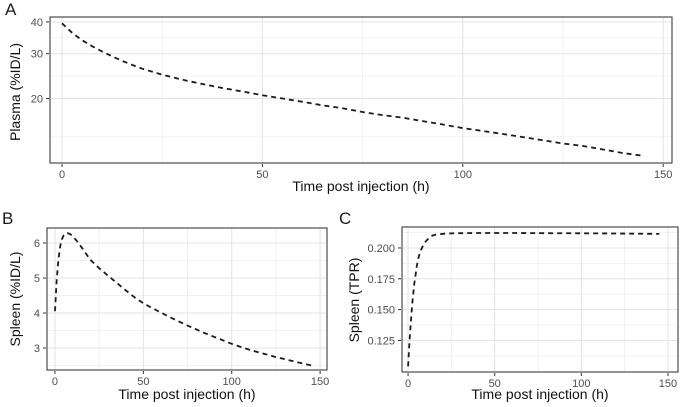  I want to click on panel-a-x-axis-title: Time post injection (h), so click(361, 186).